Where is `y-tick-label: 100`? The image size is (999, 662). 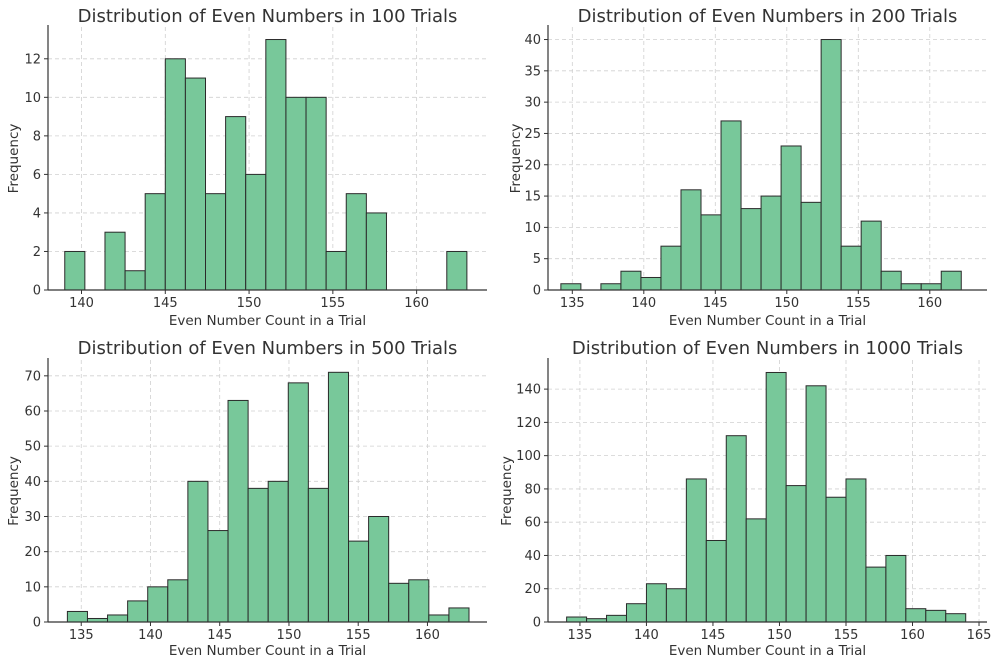
y-tick-label: 100 is located at coordinates (528, 456).